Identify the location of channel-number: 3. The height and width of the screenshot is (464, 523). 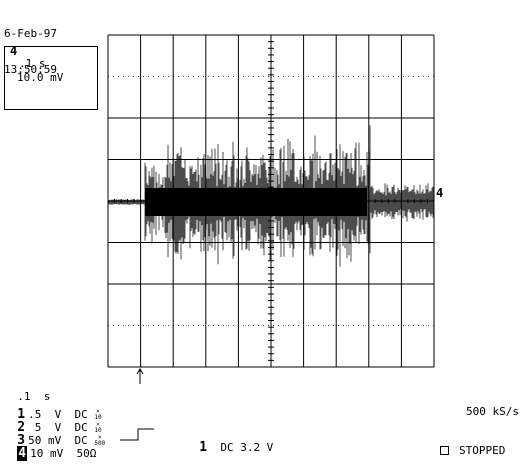
(21, 440).